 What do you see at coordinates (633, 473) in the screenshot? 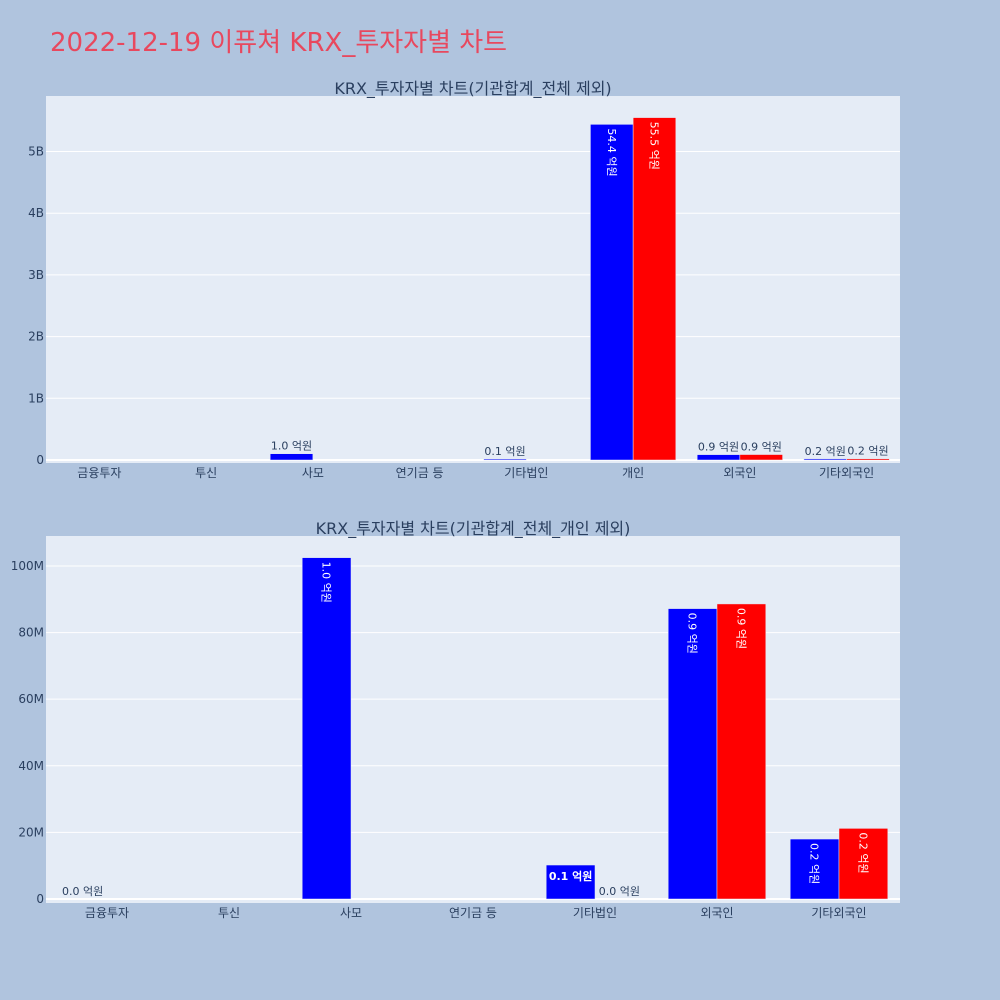
I see `x-tick-label: 개인` at bounding box center [633, 473].